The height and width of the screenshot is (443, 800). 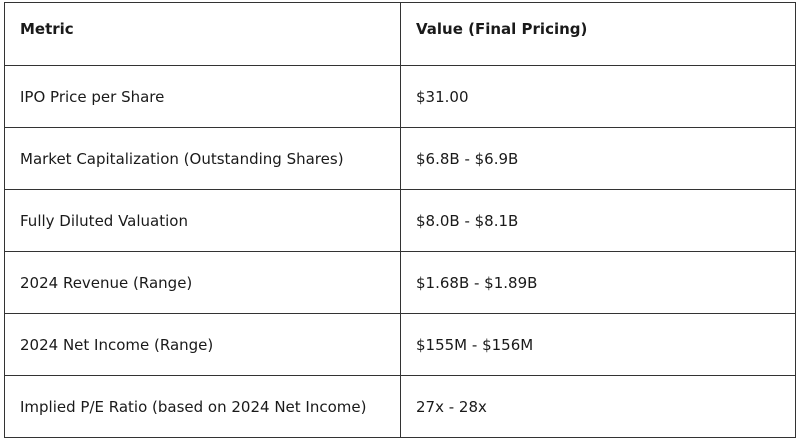 What do you see at coordinates (598, 344) in the screenshot?
I see `table-cell: $155M - $156M` at bounding box center [598, 344].